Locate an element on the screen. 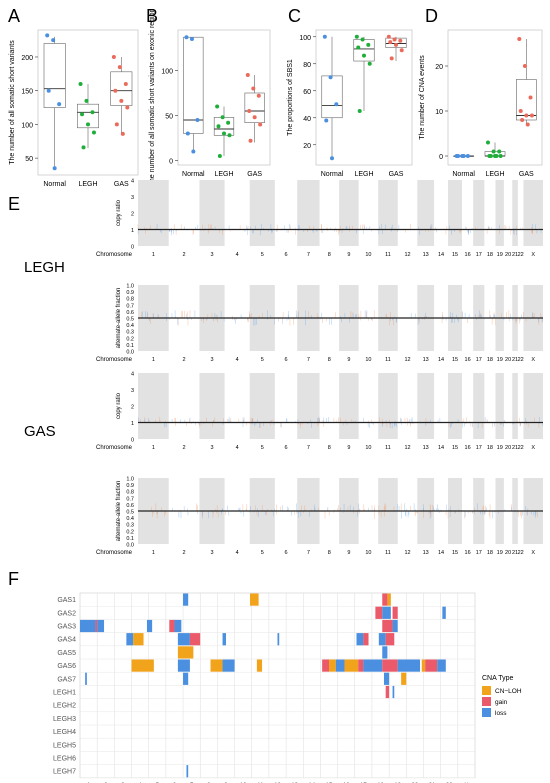  y-tick-label: 0.7 is located at coordinates (130, 306).